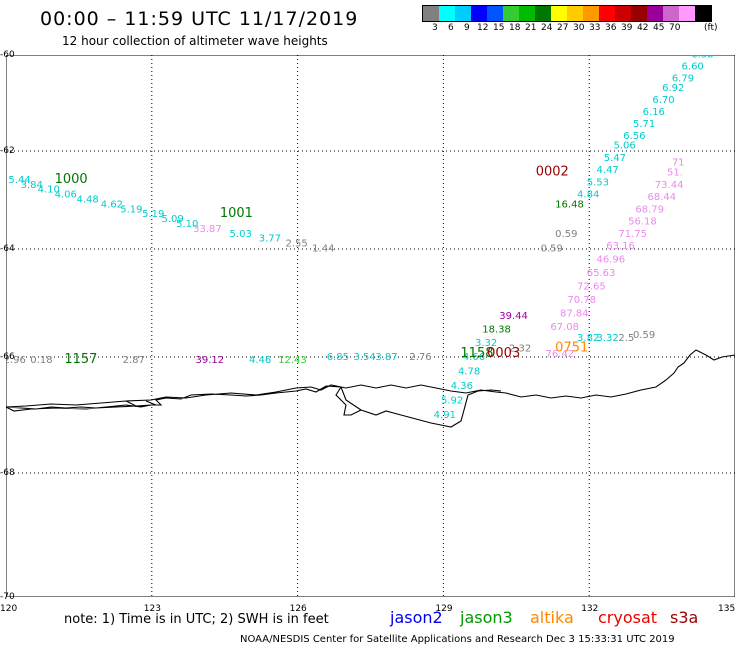 This screenshot has width=740, height=650. I want to click on colorbar-label: 12, so click(483, 28).